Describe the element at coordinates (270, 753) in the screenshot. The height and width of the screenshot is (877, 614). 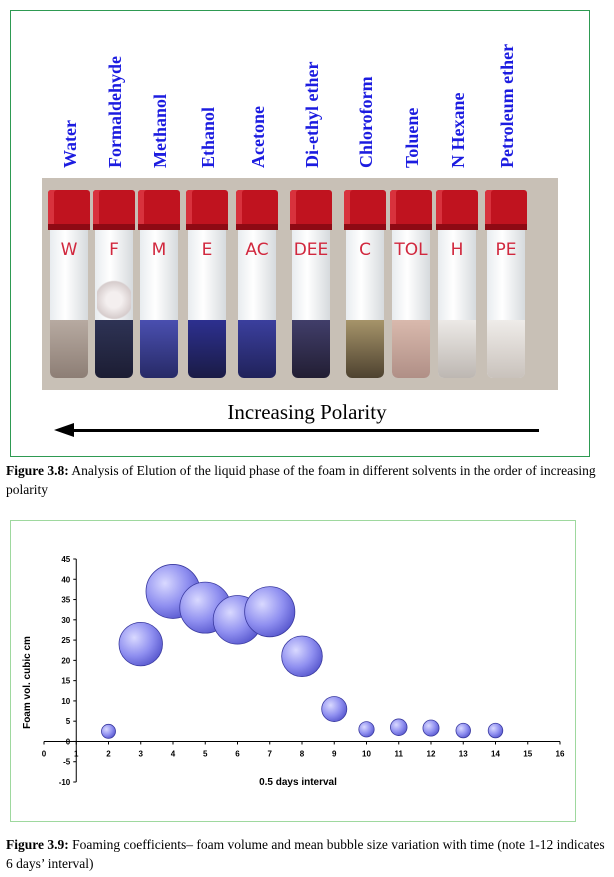
I see `x-tick-label: 7` at that location.